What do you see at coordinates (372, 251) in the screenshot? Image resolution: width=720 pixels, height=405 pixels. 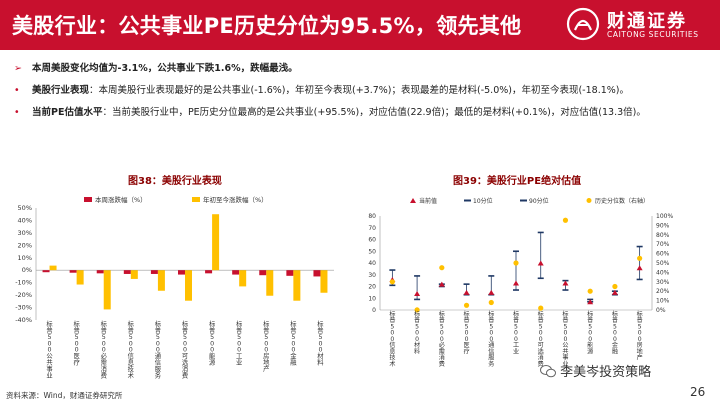 I see `y-tick-label: 50` at bounding box center [372, 251].